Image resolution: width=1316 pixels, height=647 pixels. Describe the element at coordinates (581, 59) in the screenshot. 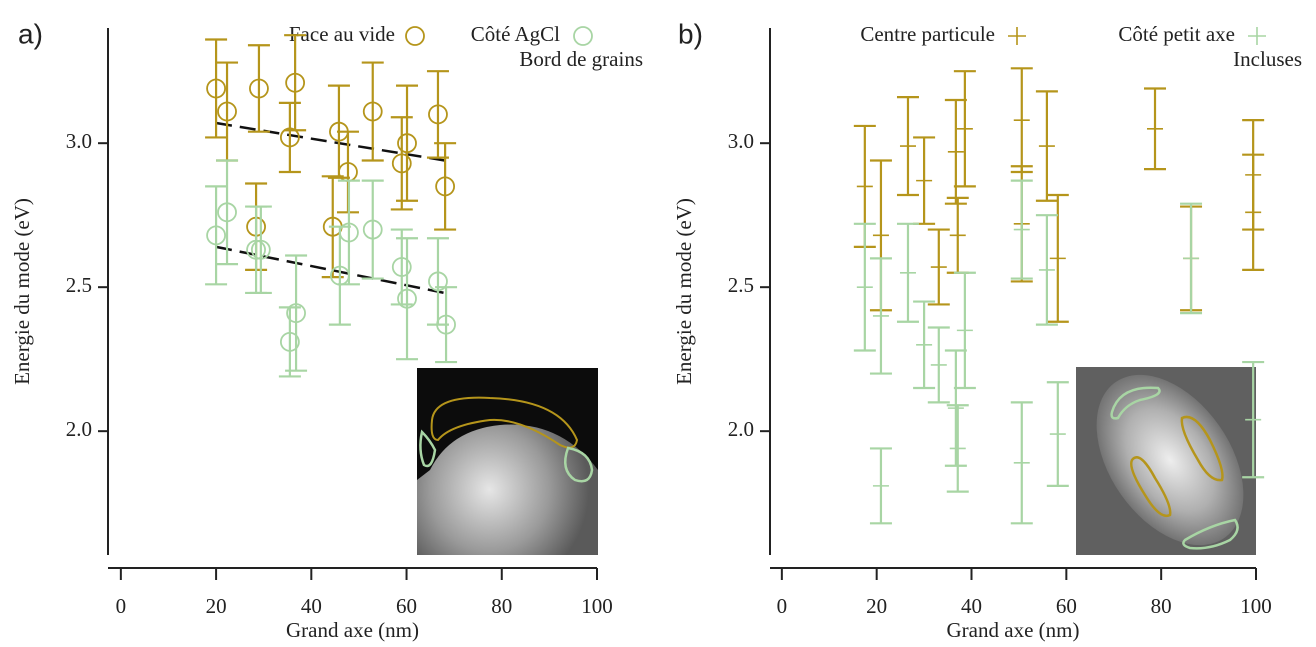

I see `legend-label: Bord de grains` at that location.